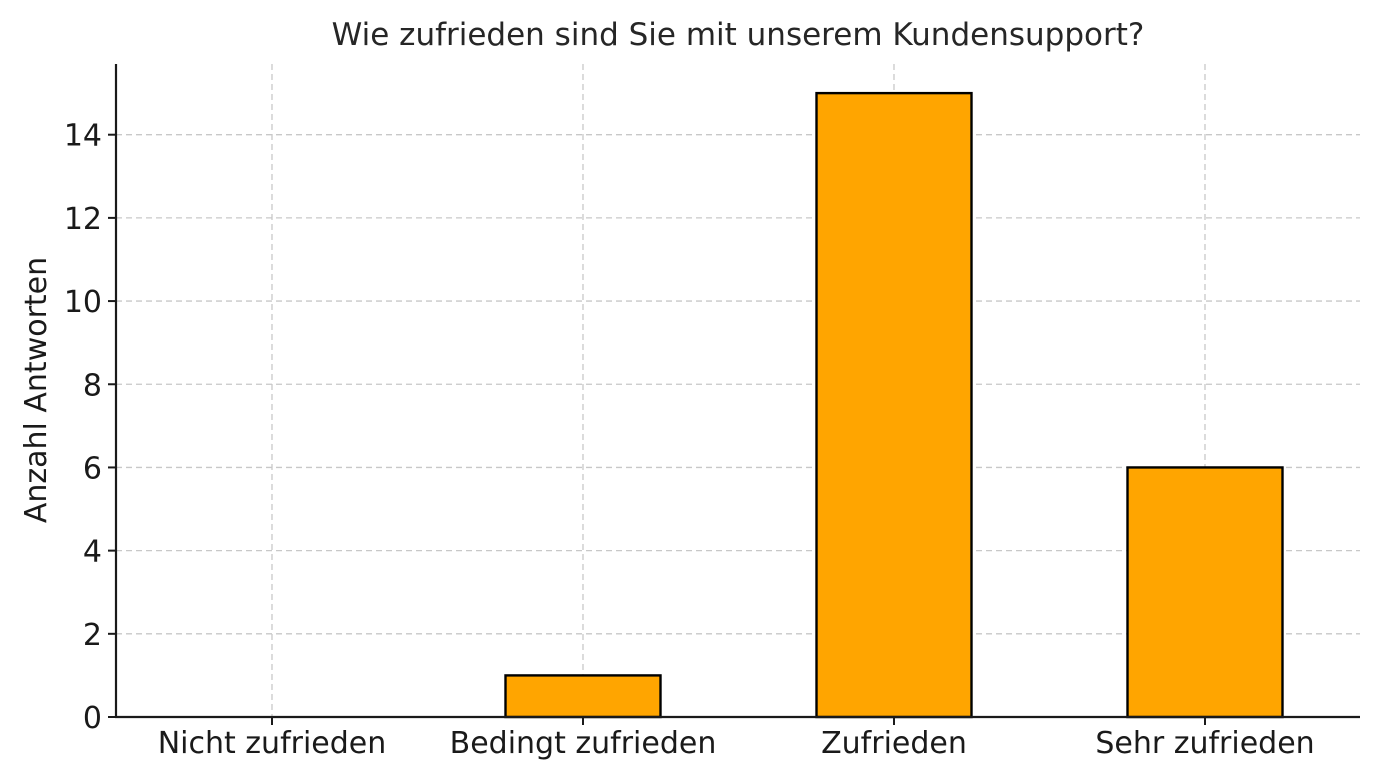  I want to click on y-tick-label-6: 6, so click(92, 468).